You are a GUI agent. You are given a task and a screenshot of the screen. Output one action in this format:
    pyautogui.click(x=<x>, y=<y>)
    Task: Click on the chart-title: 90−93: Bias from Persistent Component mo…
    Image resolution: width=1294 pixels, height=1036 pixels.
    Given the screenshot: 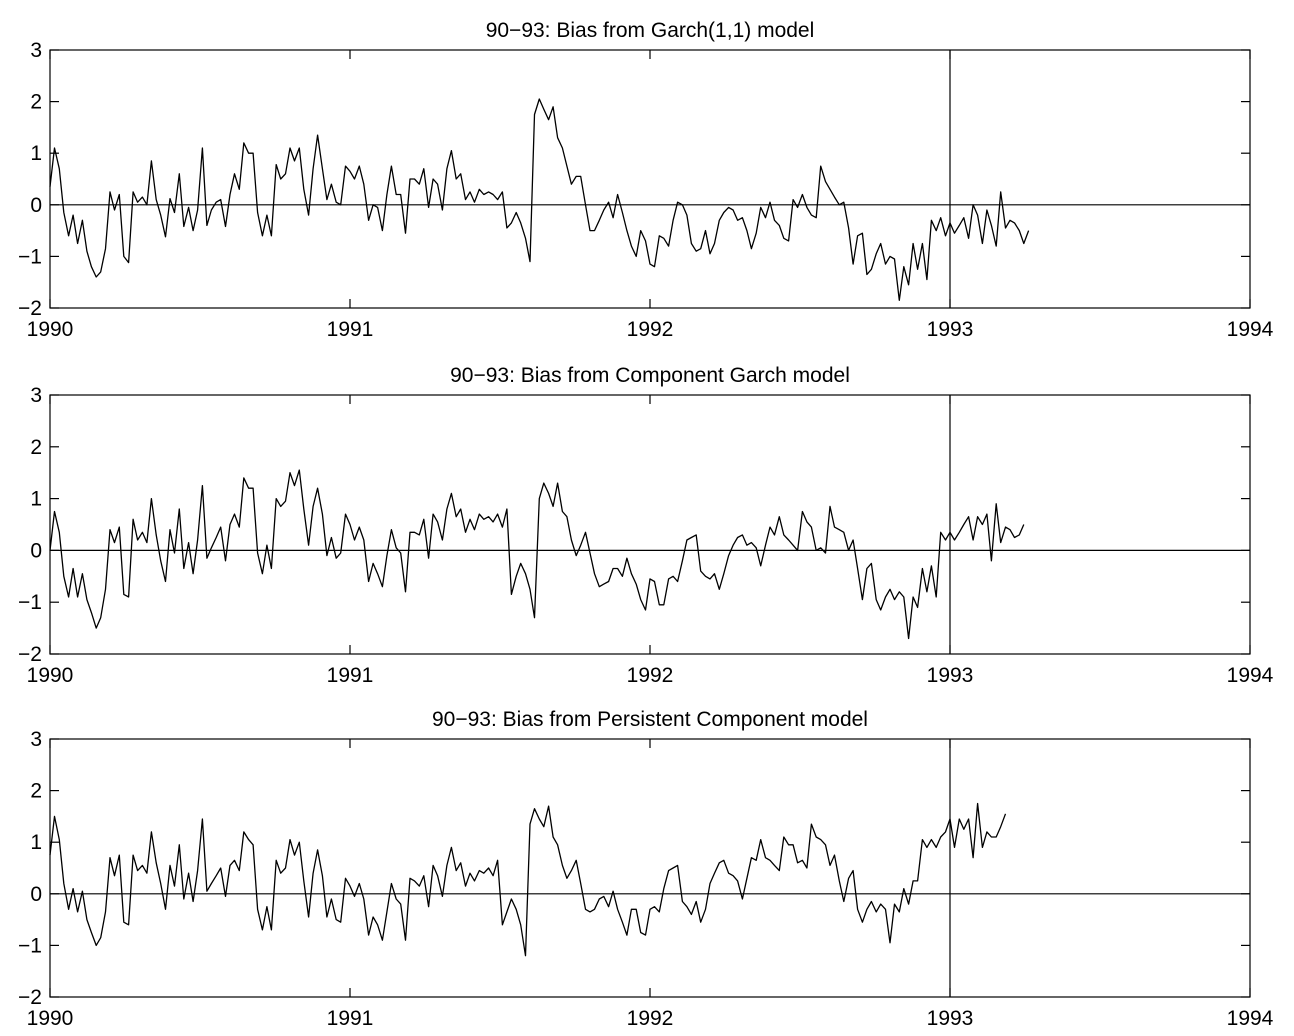 What is the action you would take?
    pyautogui.click(x=650, y=719)
    